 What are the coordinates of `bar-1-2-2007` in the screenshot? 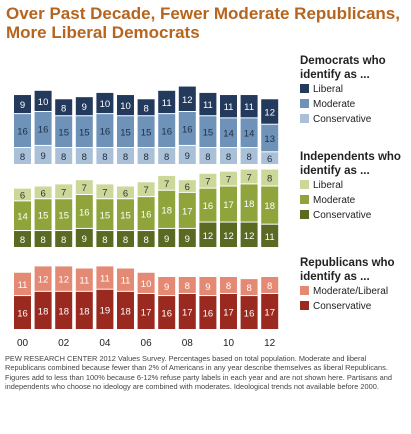 It's located at (167, 237).